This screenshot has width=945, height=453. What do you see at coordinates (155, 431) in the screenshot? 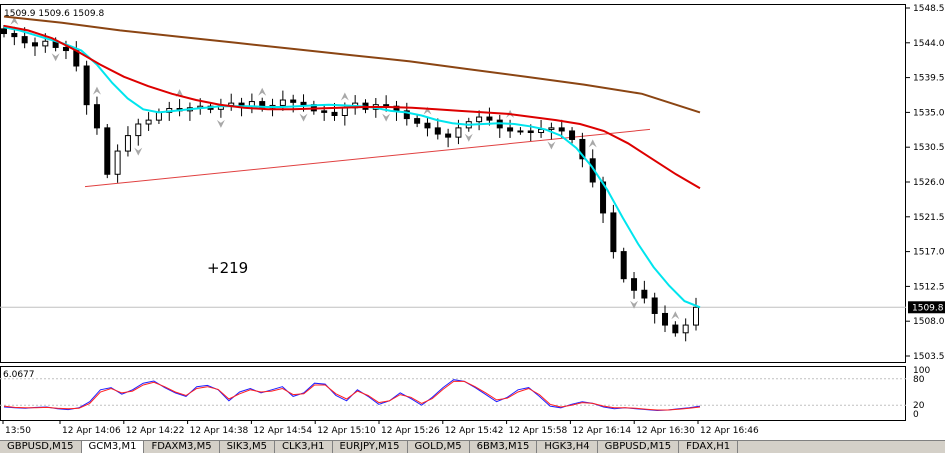
I see `x-tick-label: 12 Apr 14:22` at bounding box center [155, 431].